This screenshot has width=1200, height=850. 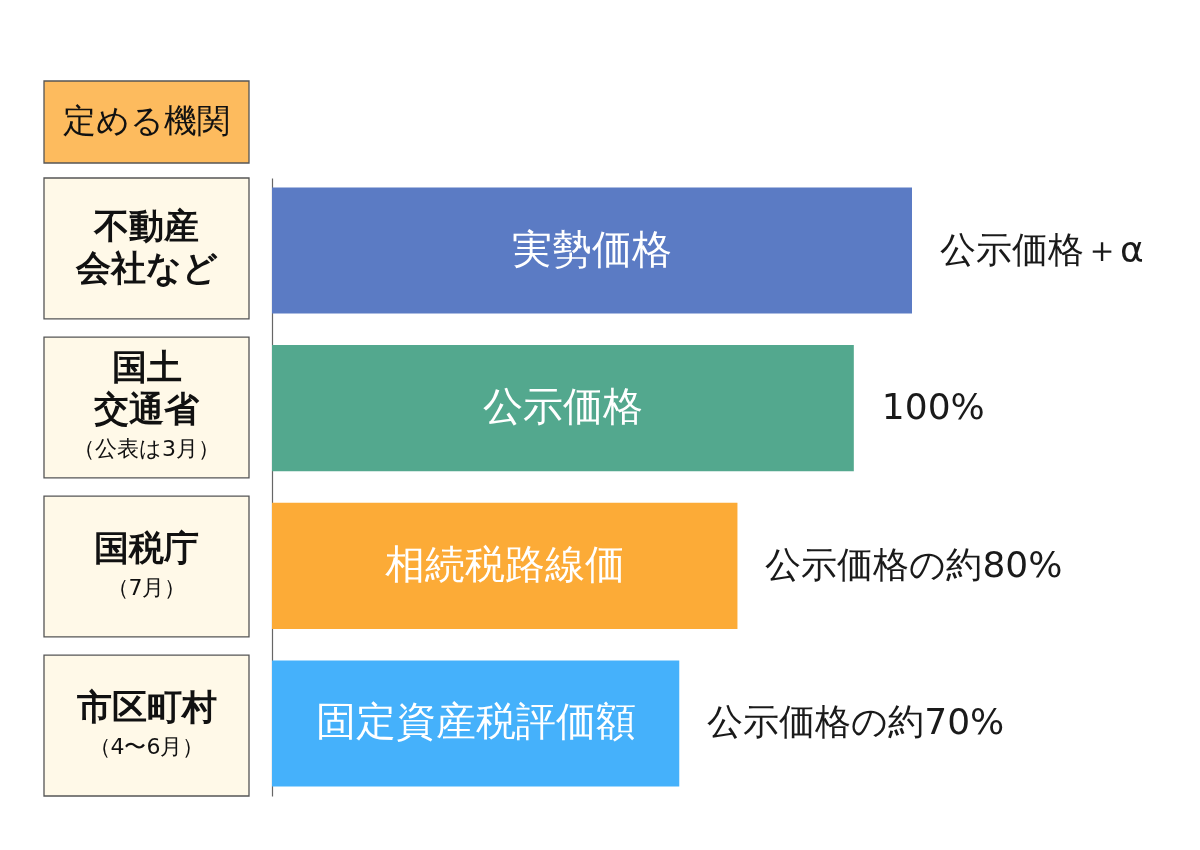 I want to click on text: （7月）, so click(x=146, y=587).